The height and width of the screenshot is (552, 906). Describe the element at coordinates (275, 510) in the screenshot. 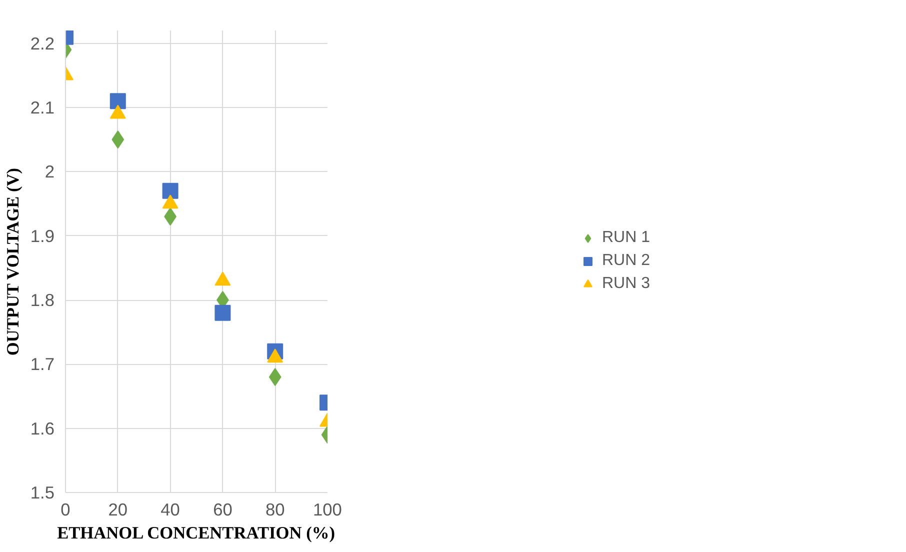

I see `x-tick-label: 80` at that location.